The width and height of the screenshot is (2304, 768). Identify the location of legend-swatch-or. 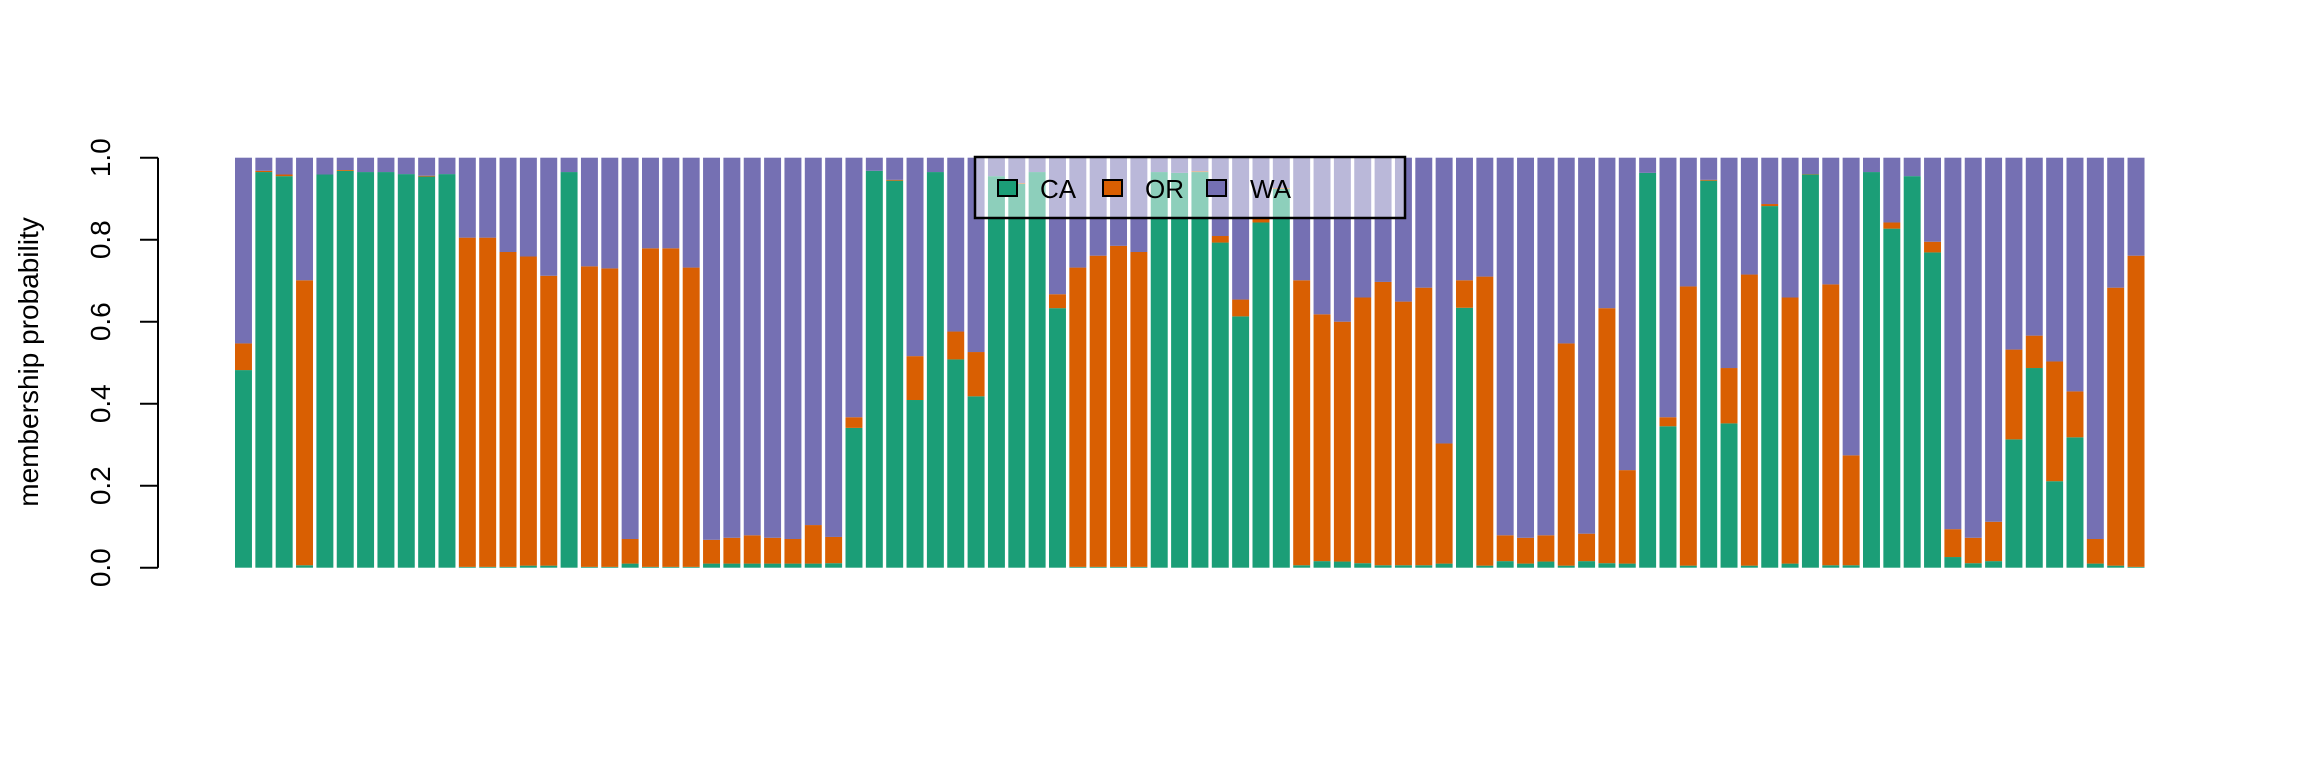
(1112, 188).